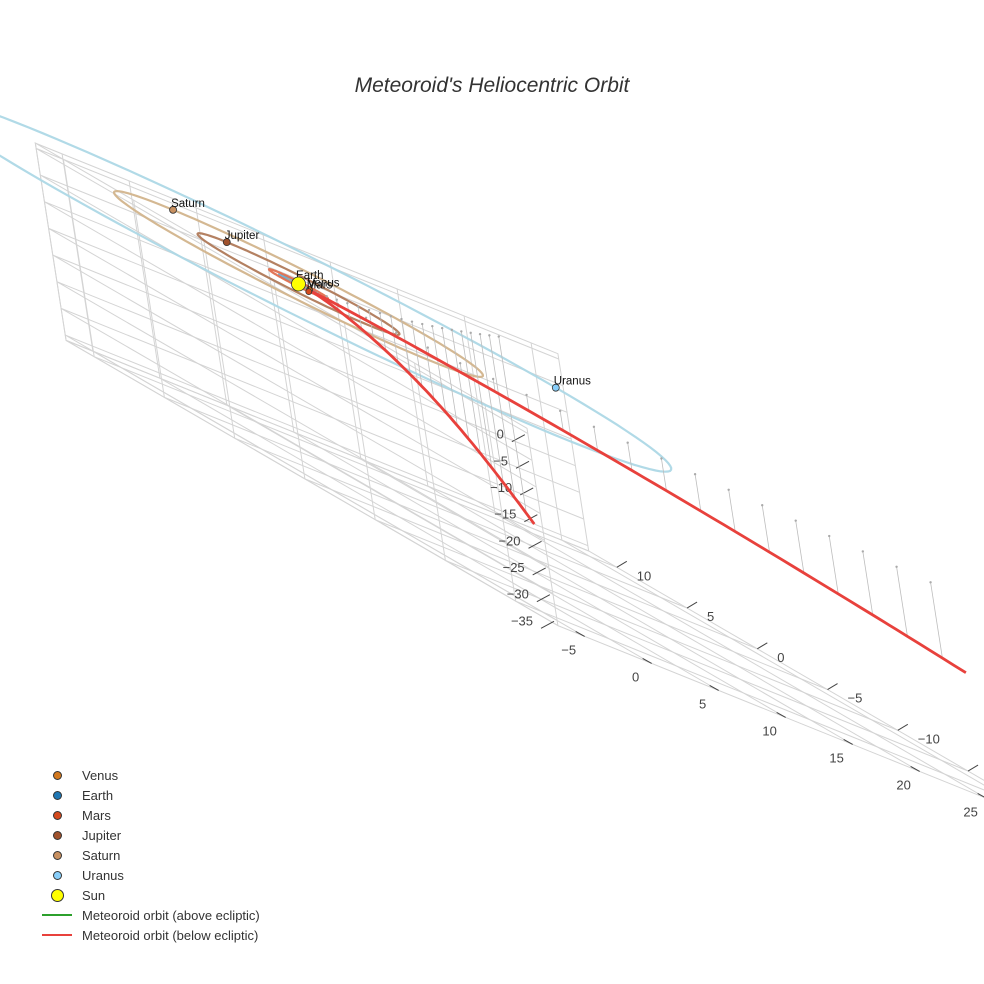 Image resolution: width=984 pixels, height=984 pixels. I want to click on legend-label: Jupiter, so click(102, 835).